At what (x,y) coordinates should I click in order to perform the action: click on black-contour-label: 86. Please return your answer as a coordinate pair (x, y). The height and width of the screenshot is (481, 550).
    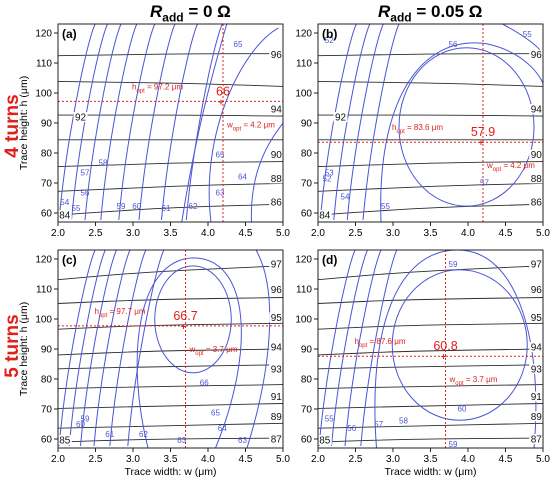
    Looking at the image, I should click on (277, 203).